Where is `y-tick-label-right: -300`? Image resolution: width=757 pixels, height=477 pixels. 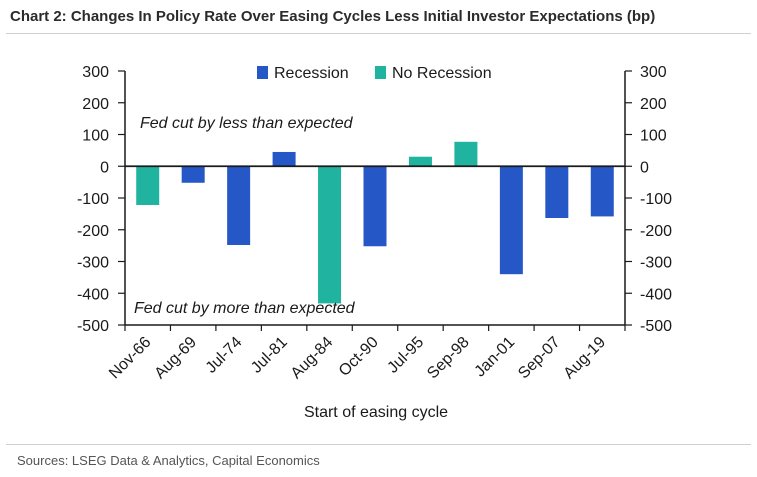
y-tick-label-right: -300 is located at coordinates (656, 263).